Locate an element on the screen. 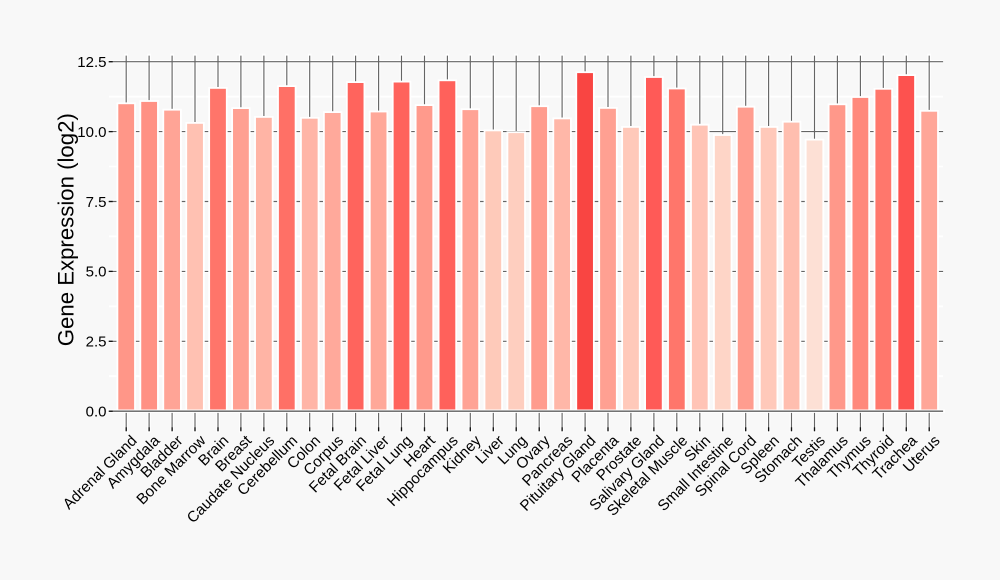 This screenshot has width=1000, height=580. svg-text: 12.5 is located at coordinates (91, 62).